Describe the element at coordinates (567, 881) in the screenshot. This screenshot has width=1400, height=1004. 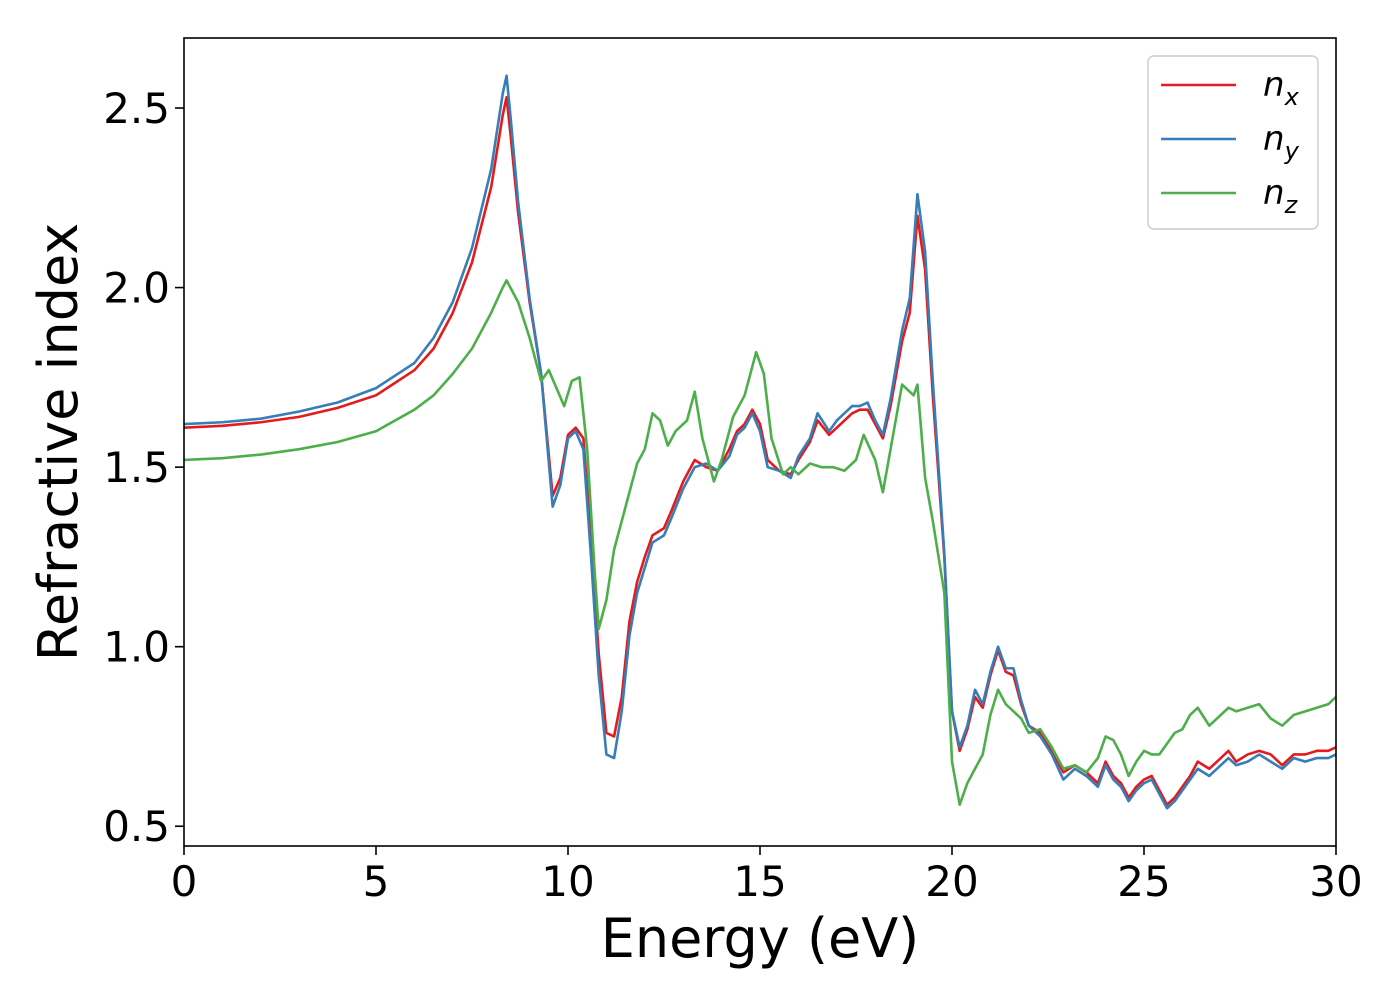
I see `x-tick-label: 10` at that location.